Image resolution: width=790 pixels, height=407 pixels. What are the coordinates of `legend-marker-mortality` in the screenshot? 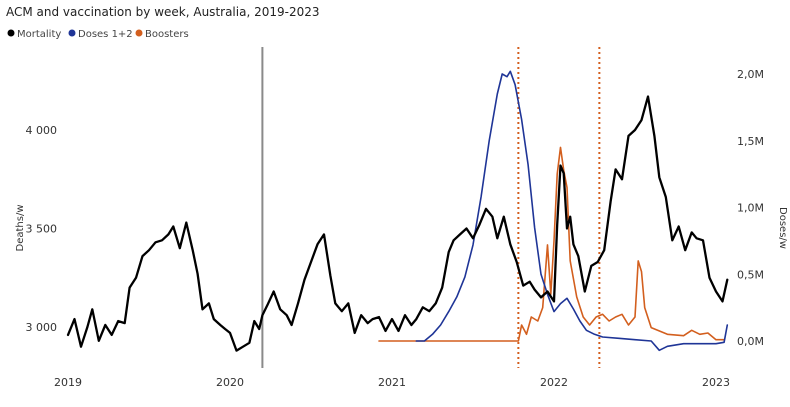 It's located at (11, 33).